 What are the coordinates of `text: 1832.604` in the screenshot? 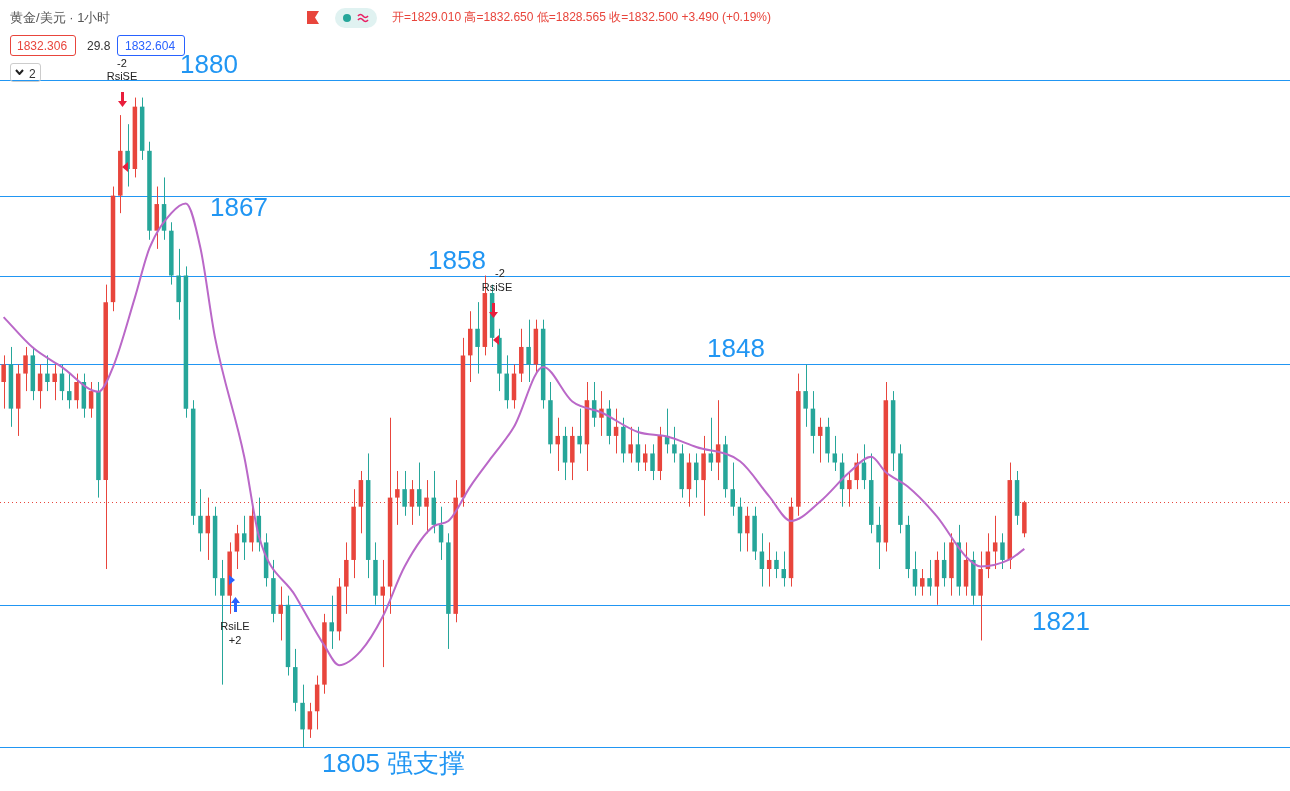 It's located at (150, 46).